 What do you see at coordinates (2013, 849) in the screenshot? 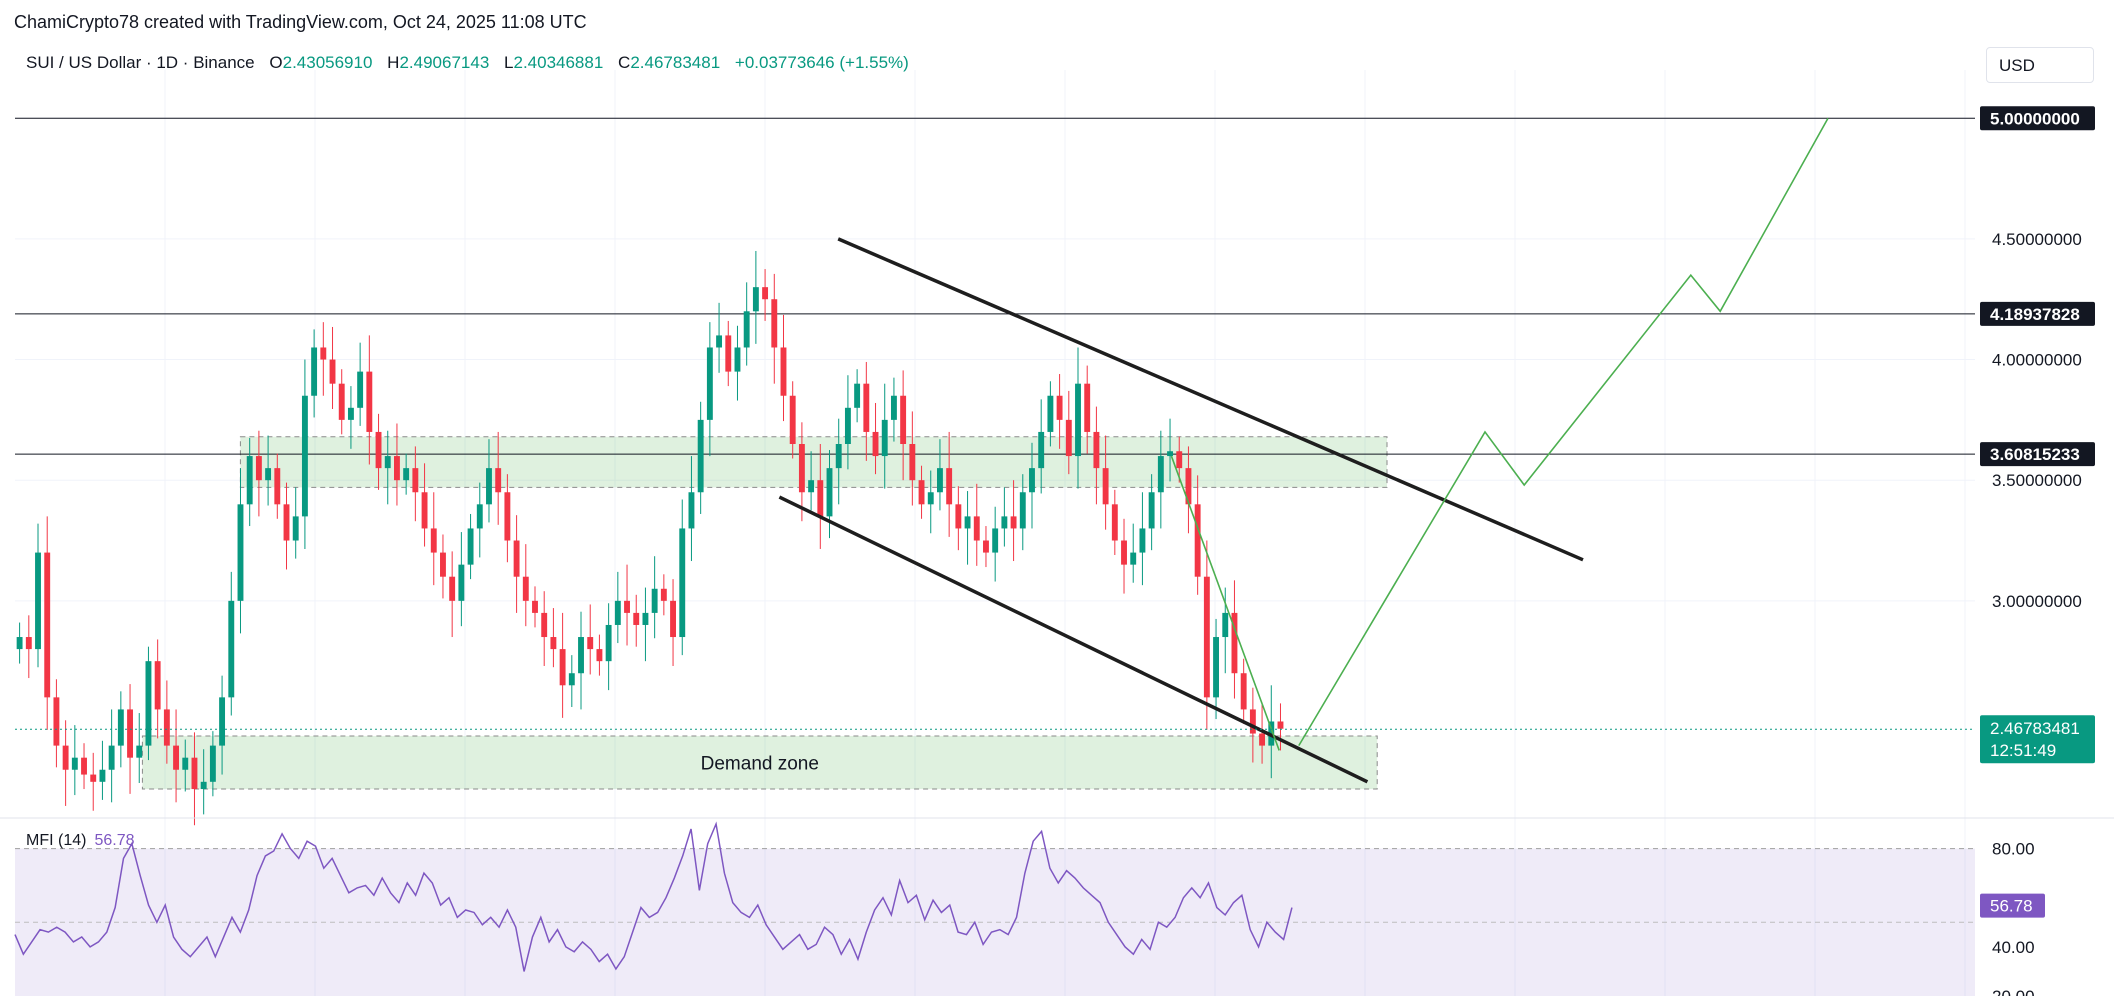
I see `mfi-tick-label: 80.00` at bounding box center [2013, 849].